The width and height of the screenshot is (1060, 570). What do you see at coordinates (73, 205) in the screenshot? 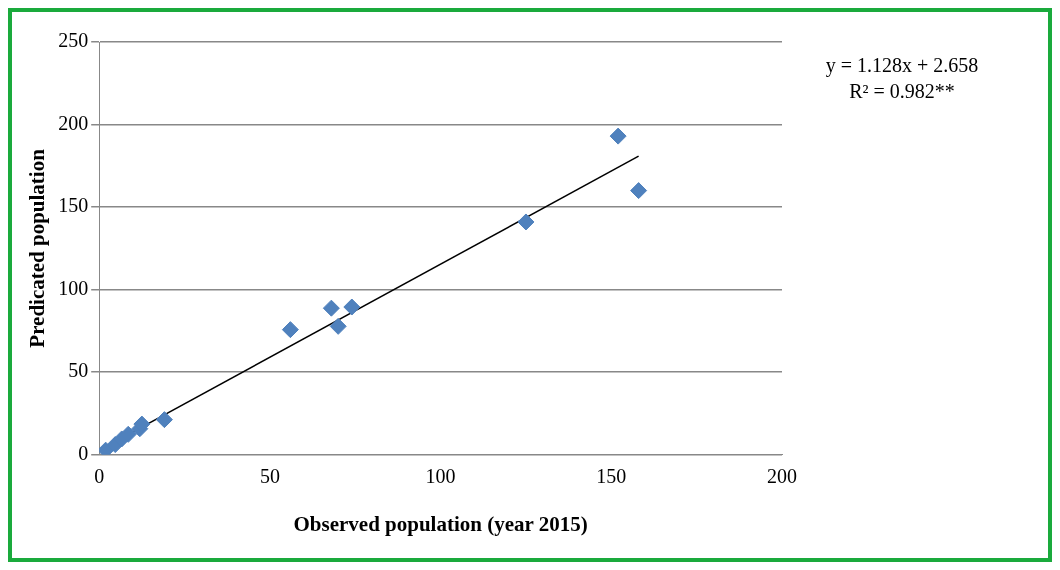
I see `y-tick-label: 150` at bounding box center [73, 205].